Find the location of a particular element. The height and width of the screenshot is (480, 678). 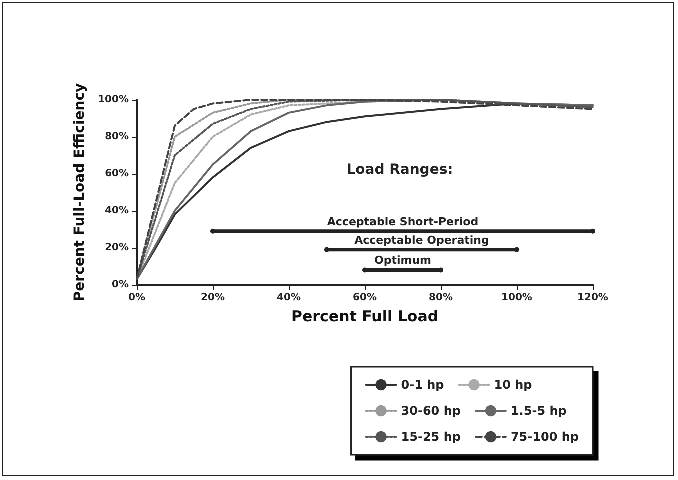

legend-label: 10 hp is located at coordinates (513, 385).